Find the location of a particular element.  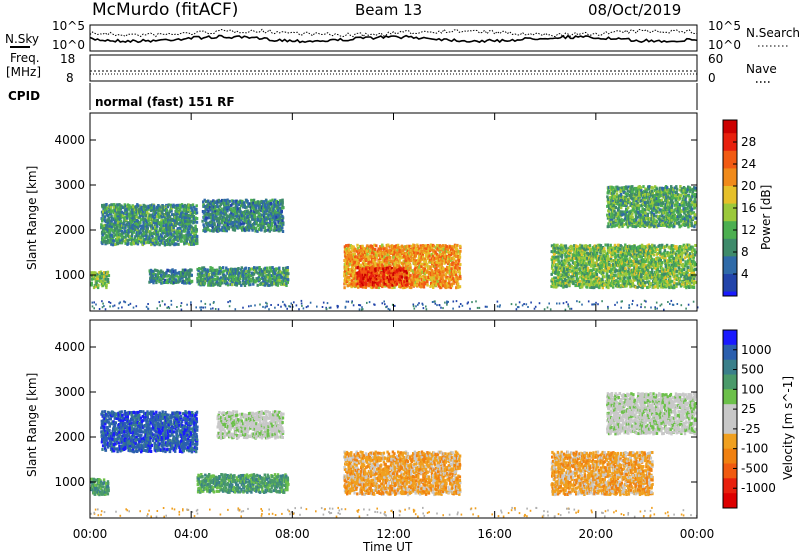

nsky-label: N.Sky is located at coordinates (22, 39).